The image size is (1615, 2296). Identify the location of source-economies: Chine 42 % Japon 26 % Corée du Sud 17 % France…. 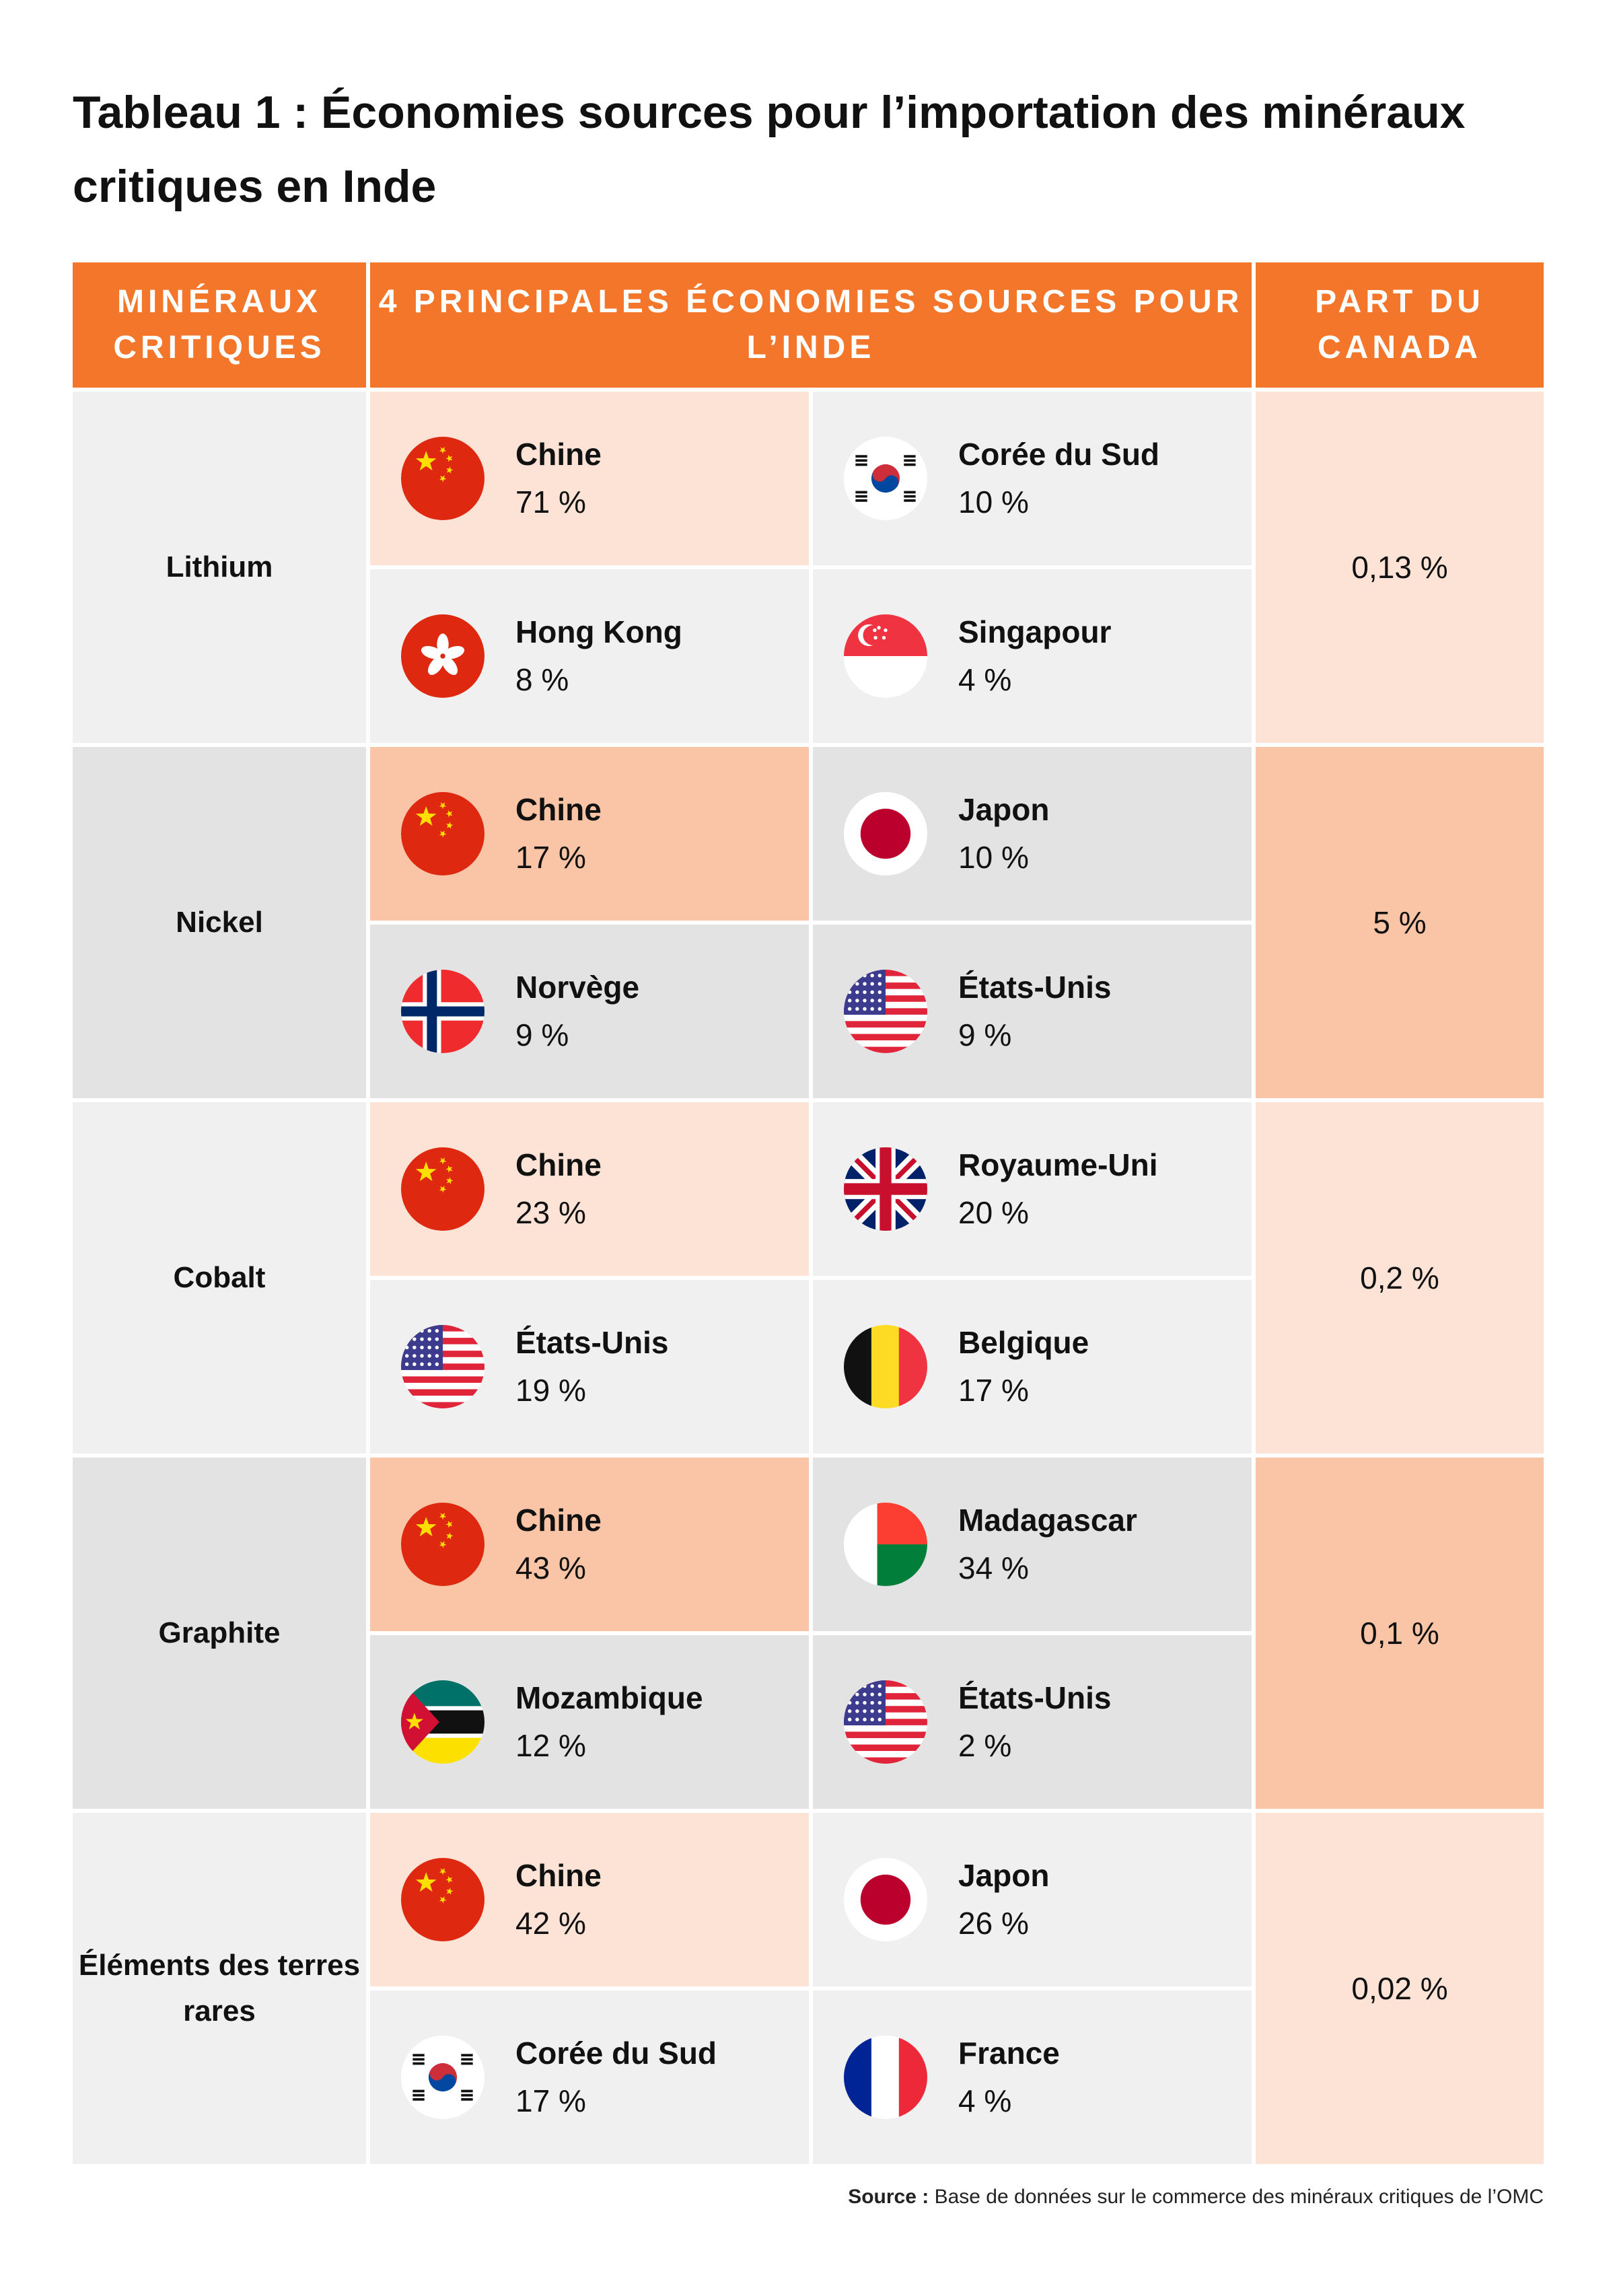
(811, 1988).